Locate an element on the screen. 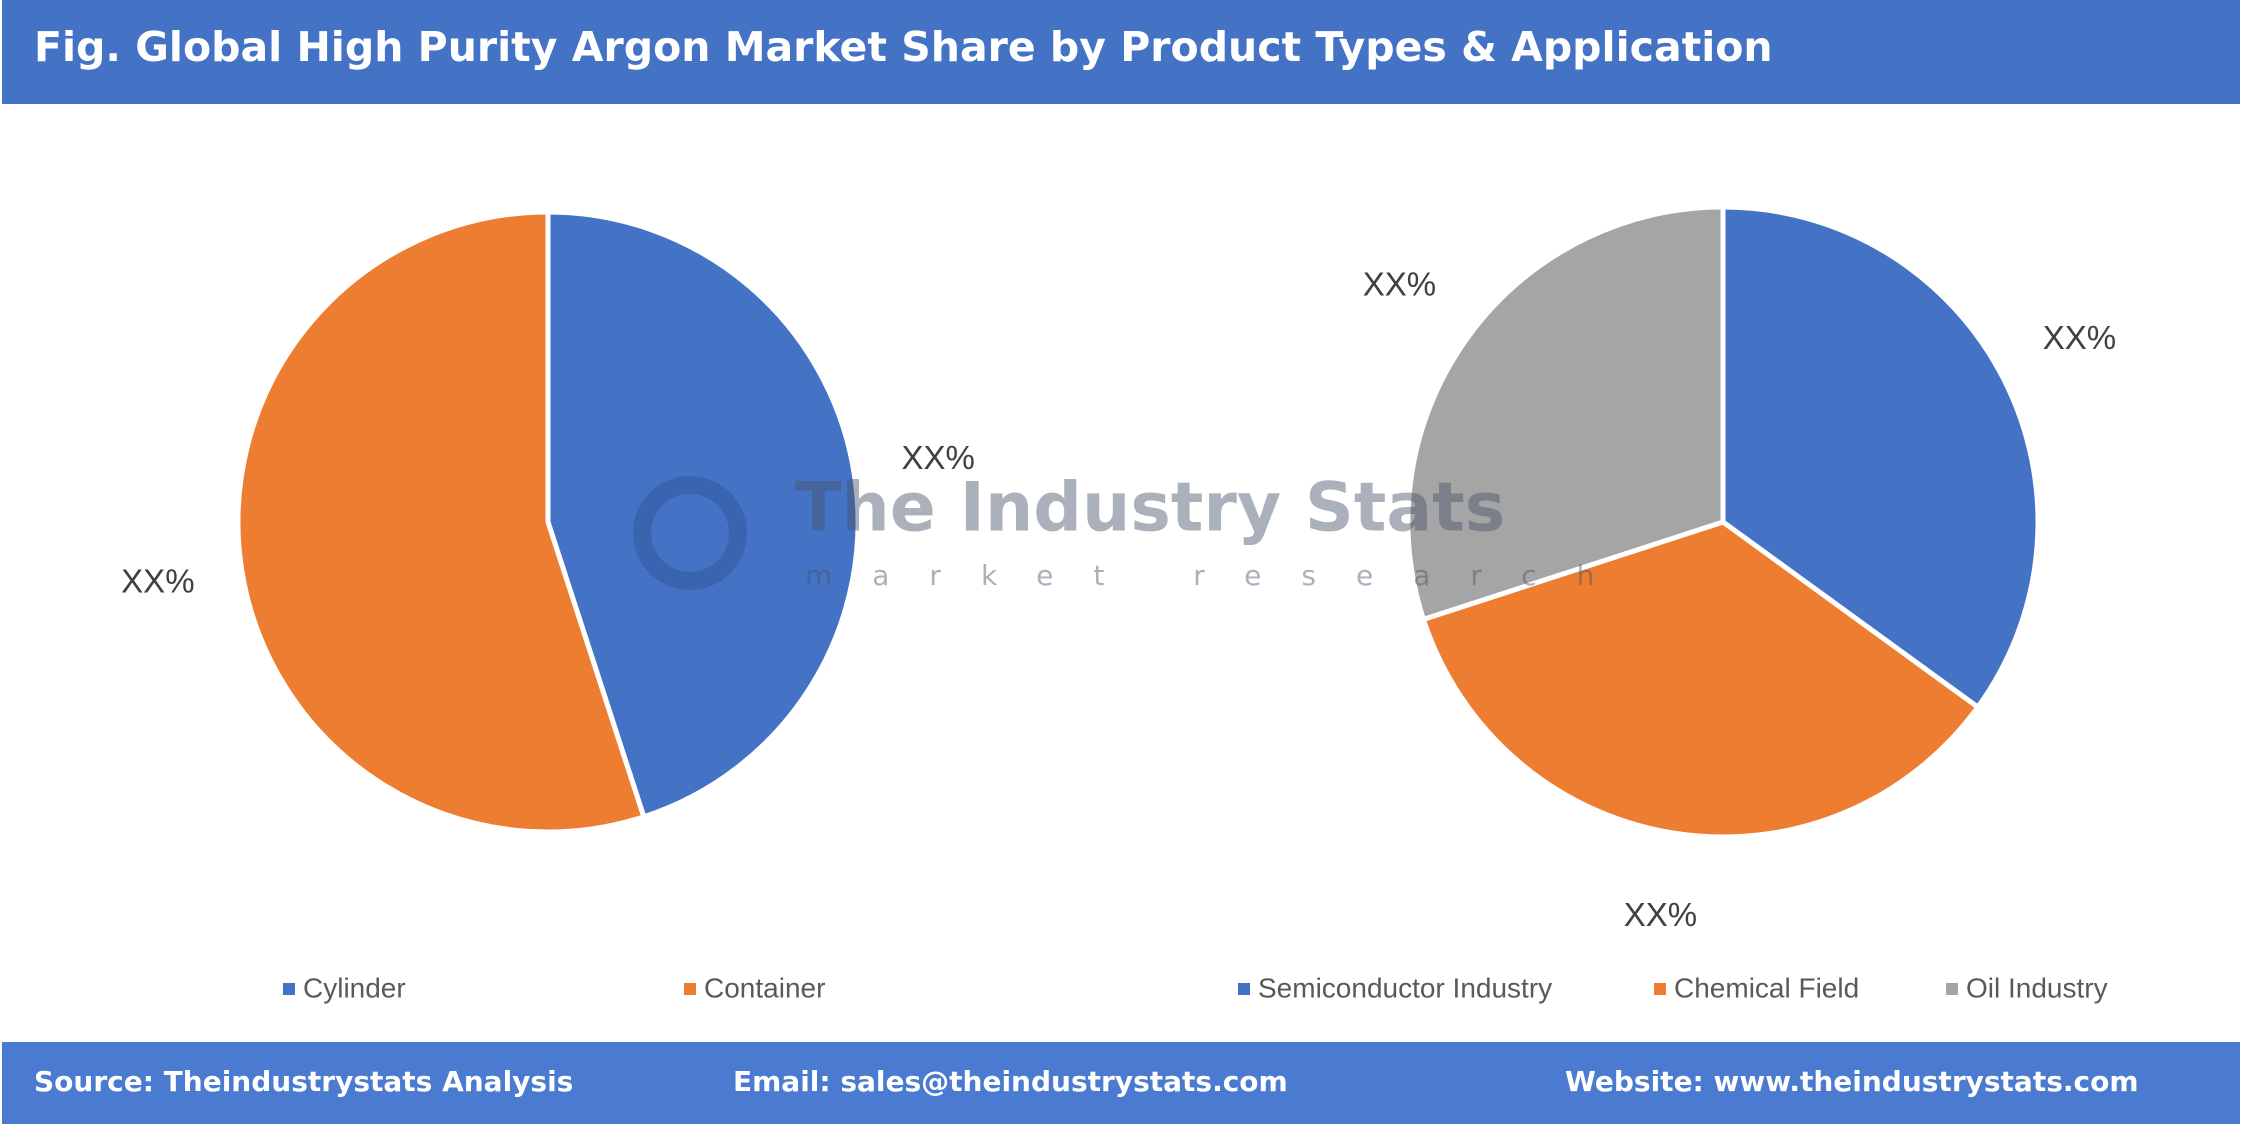  header-bar is located at coordinates (1121, 52).